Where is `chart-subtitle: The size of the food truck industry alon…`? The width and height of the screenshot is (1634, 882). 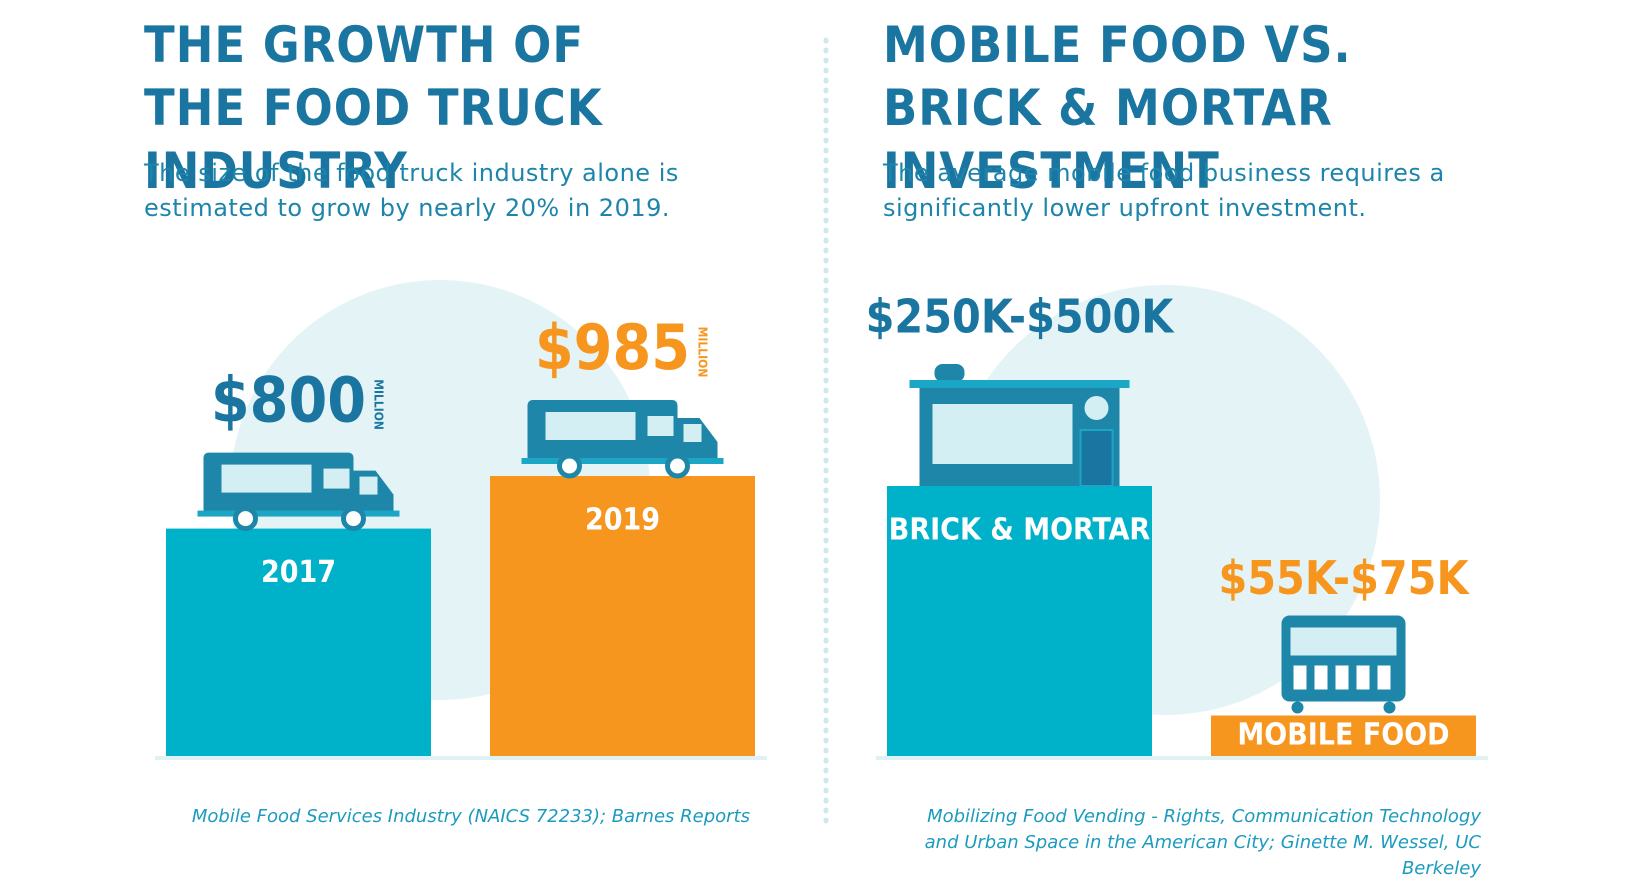
chart-subtitle: The size of the food truck industry alon… is located at coordinates (411, 190).